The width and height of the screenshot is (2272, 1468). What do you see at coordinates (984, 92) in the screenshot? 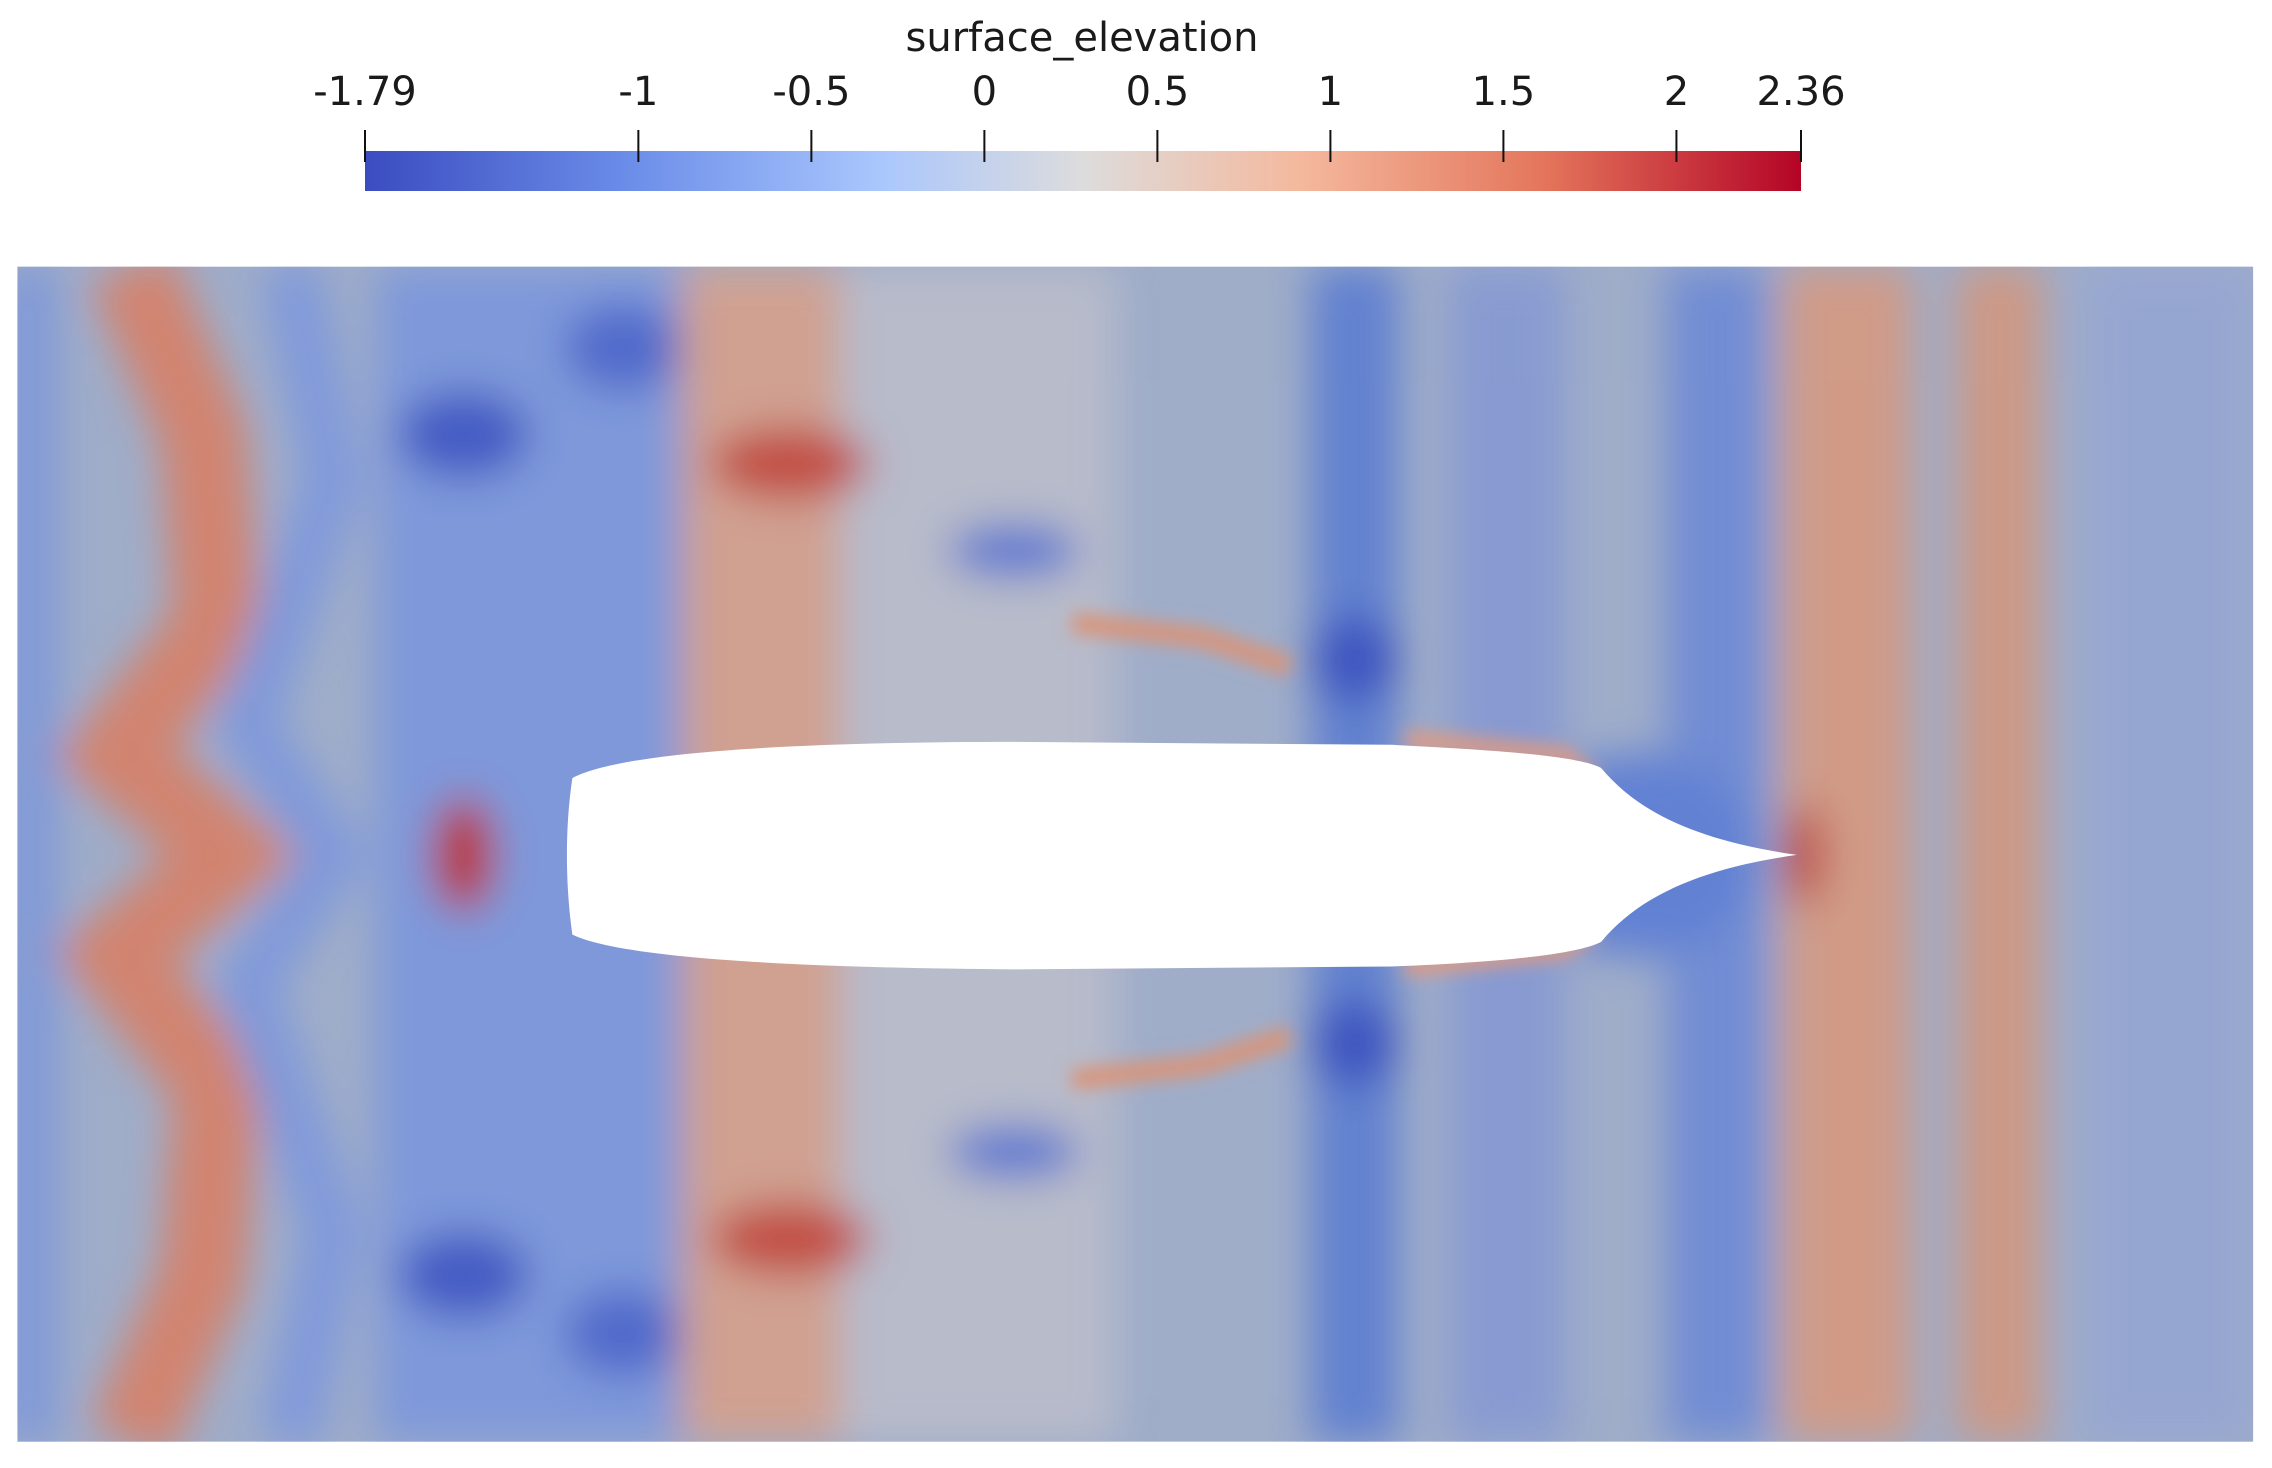
I see `tick-label: 0` at bounding box center [984, 92].